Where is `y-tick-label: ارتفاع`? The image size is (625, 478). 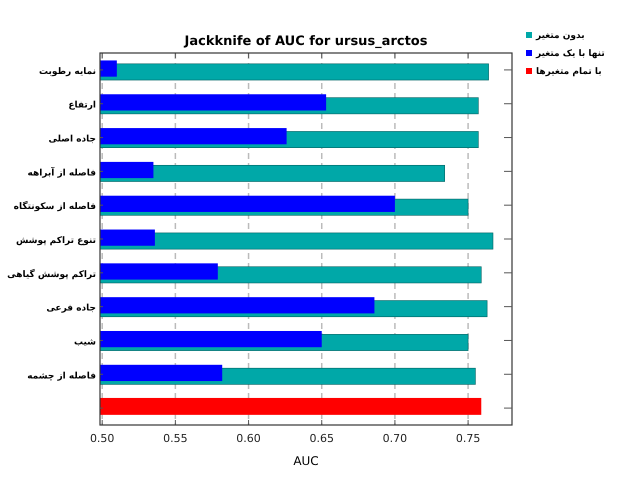
y-tick-label: ارتفاع is located at coordinates (82, 105).